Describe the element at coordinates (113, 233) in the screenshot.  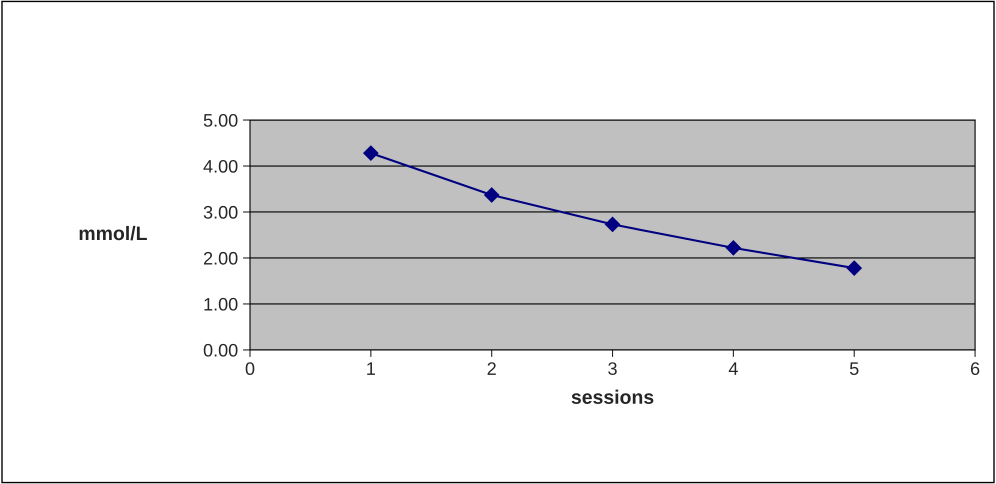
I see `y-axis-title: mmol/L` at that location.